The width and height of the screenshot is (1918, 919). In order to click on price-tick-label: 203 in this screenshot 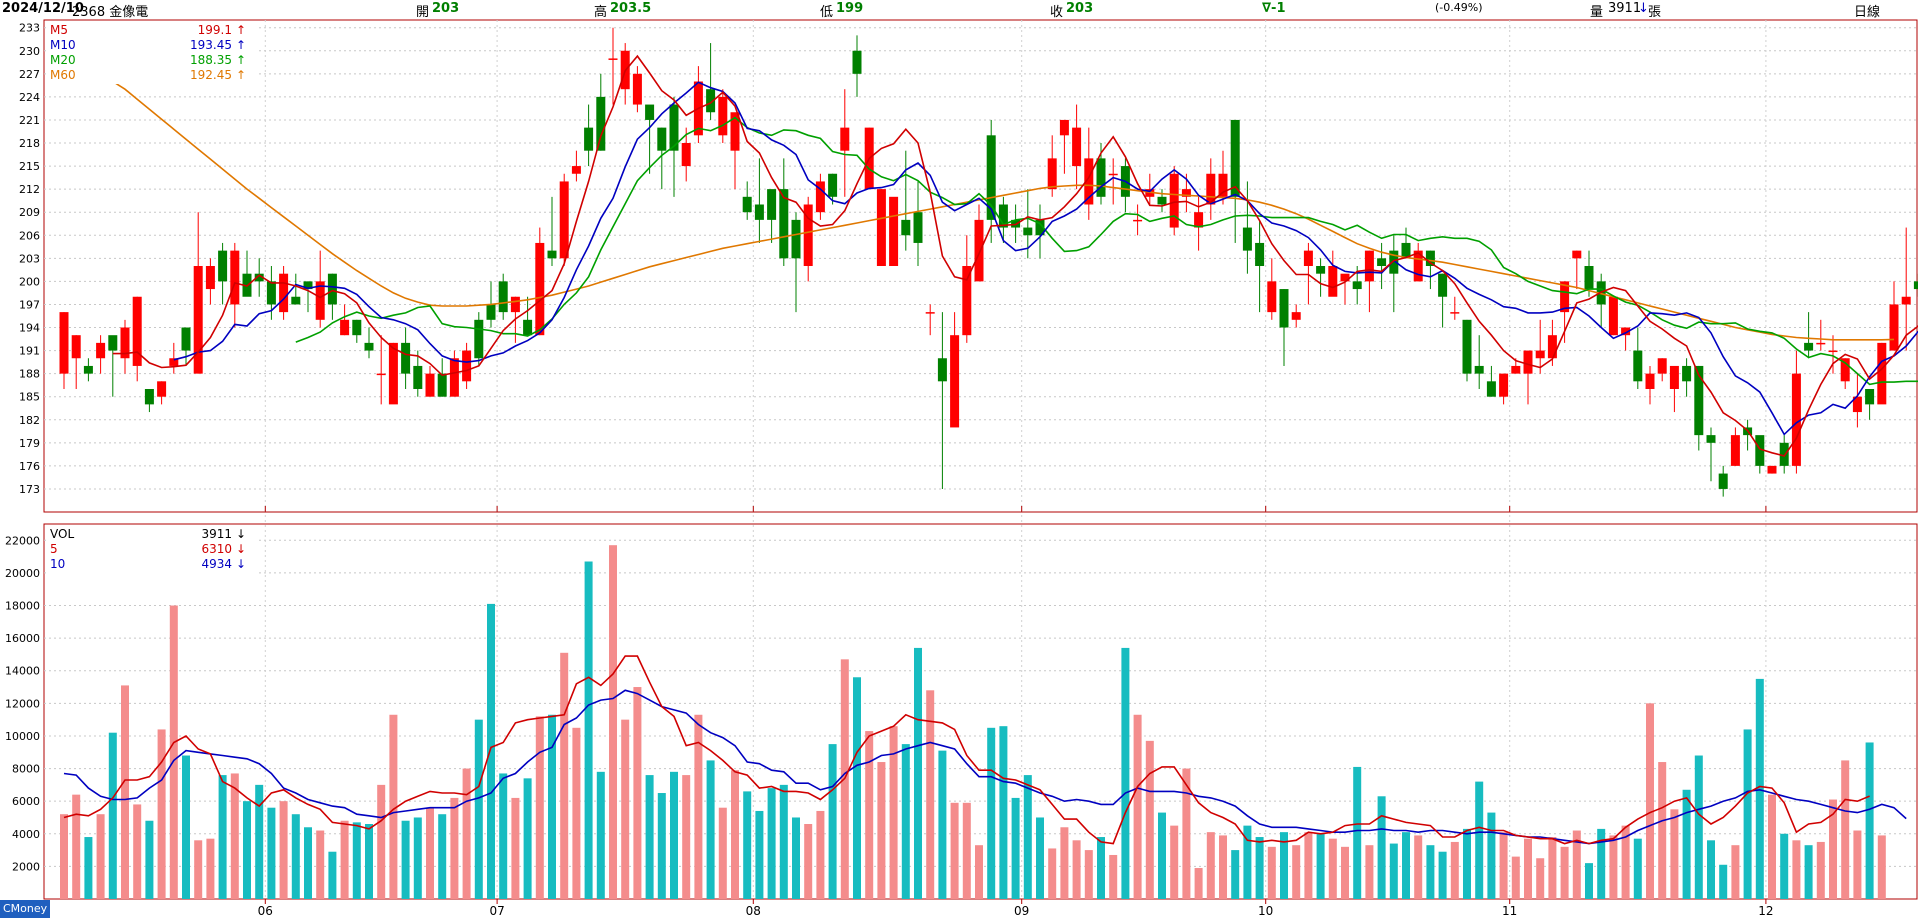, I will do `click(29, 258)`.